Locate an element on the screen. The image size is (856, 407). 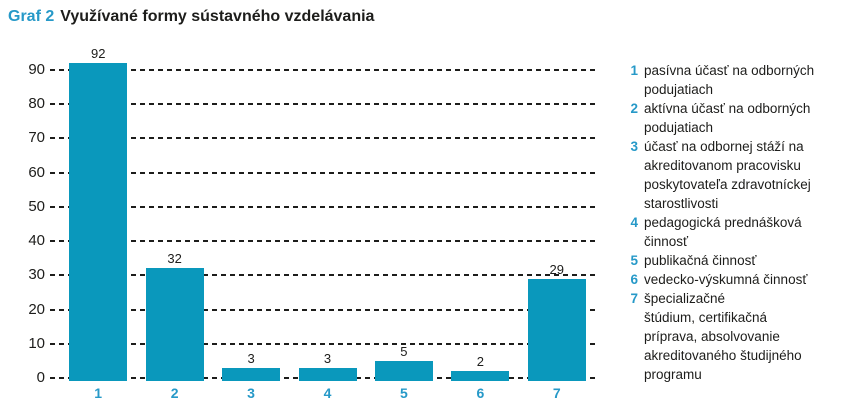
bar-value-label: 5 is located at coordinates (404, 351).